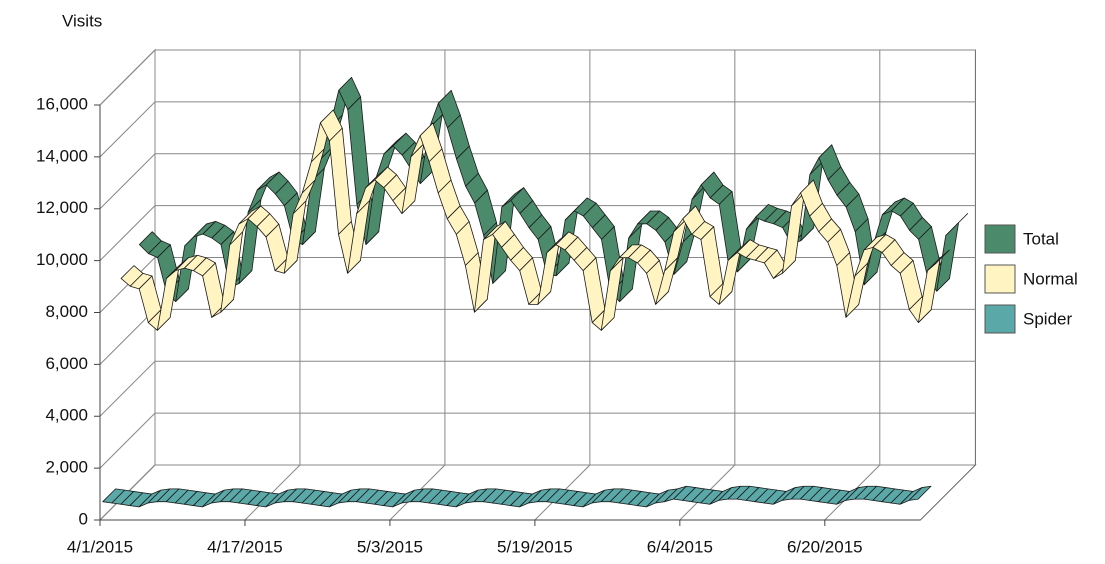  What do you see at coordinates (1041, 238) in the screenshot?
I see `legend-label: Total` at bounding box center [1041, 238].